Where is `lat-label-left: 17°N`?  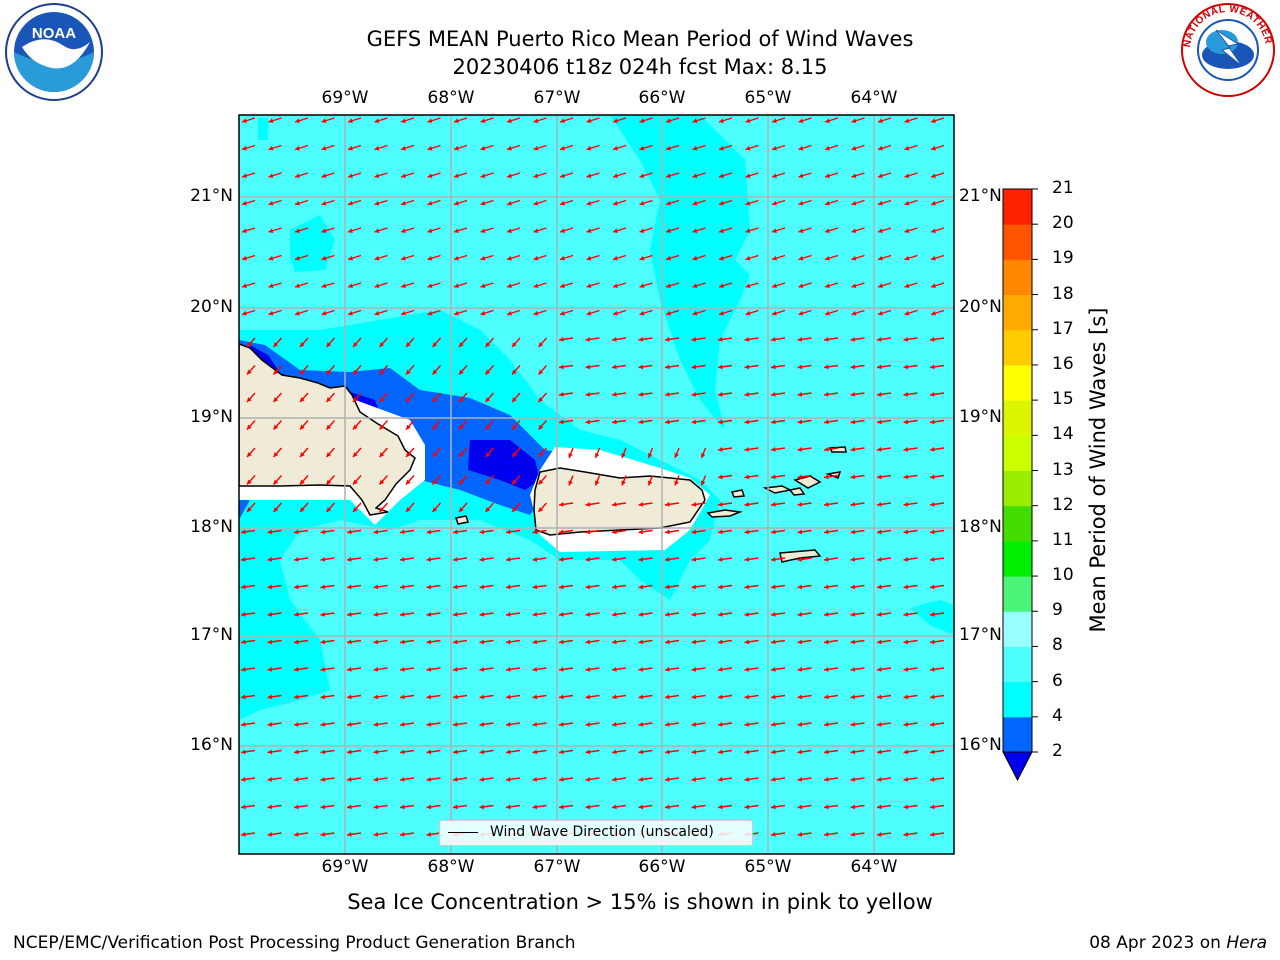
lat-label-left: 17°N is located at coordinates (211, 635).